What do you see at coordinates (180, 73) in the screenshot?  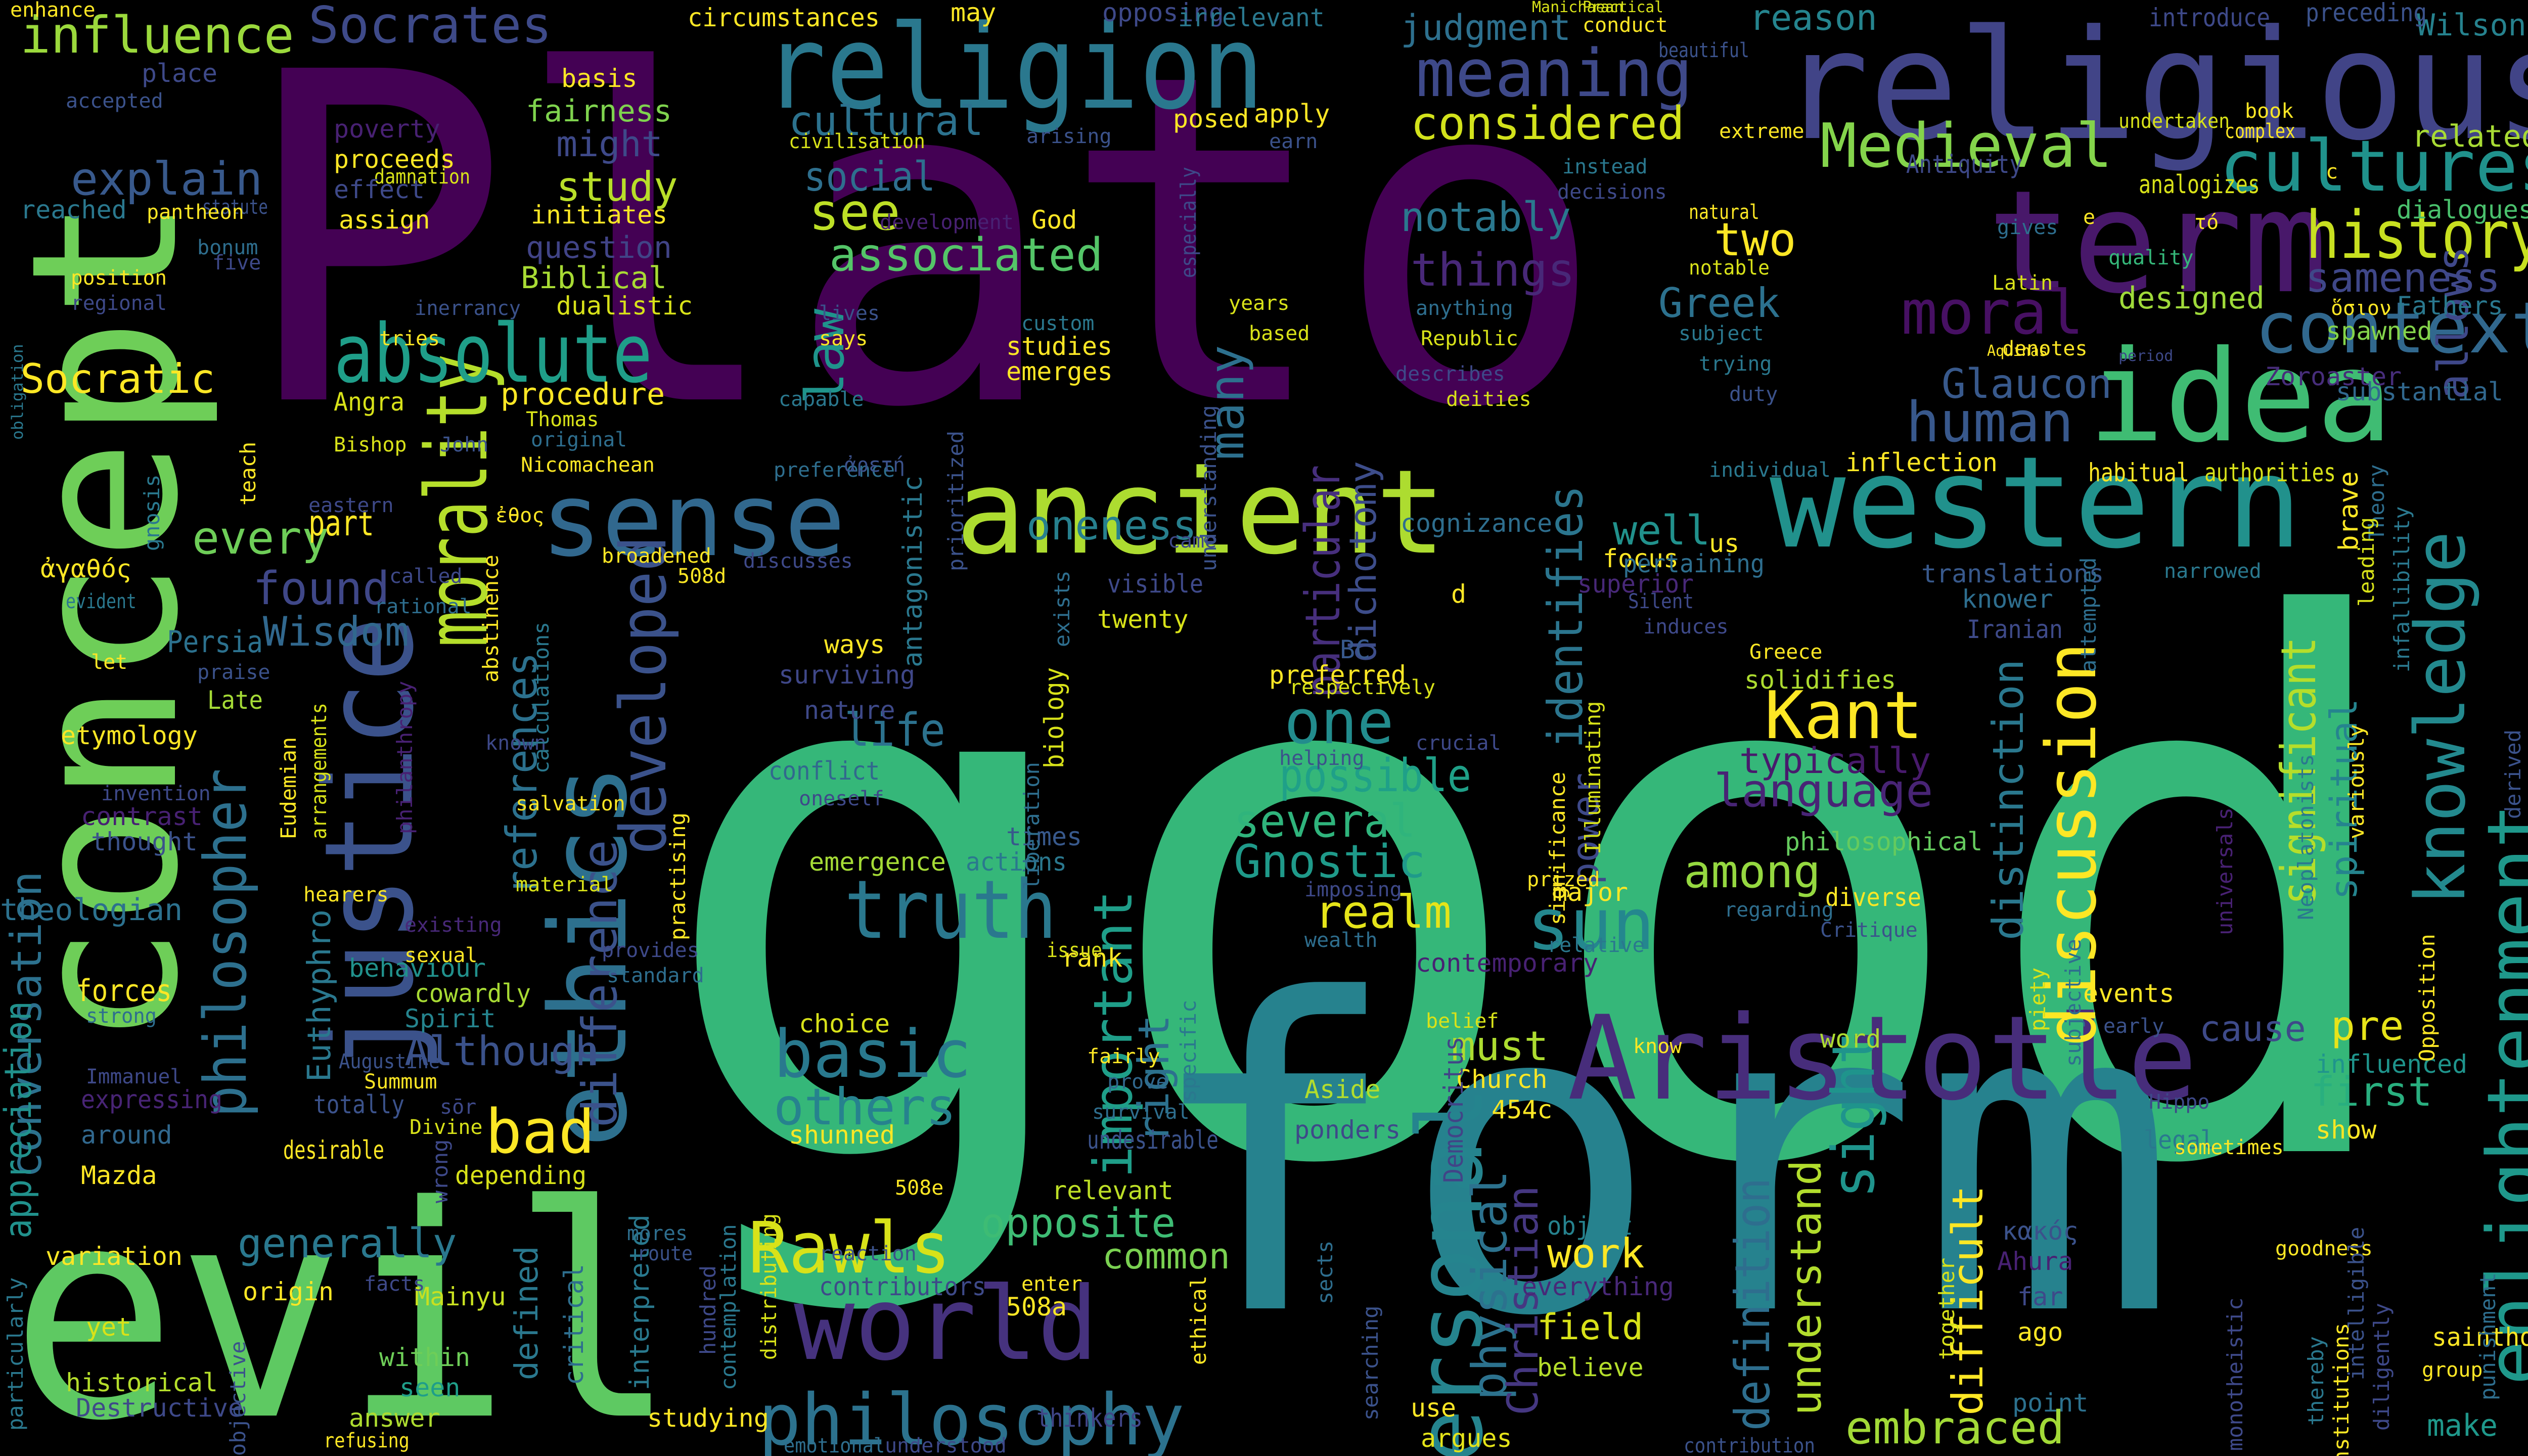 I see `word-334: place` at bounding box center [180, 73].